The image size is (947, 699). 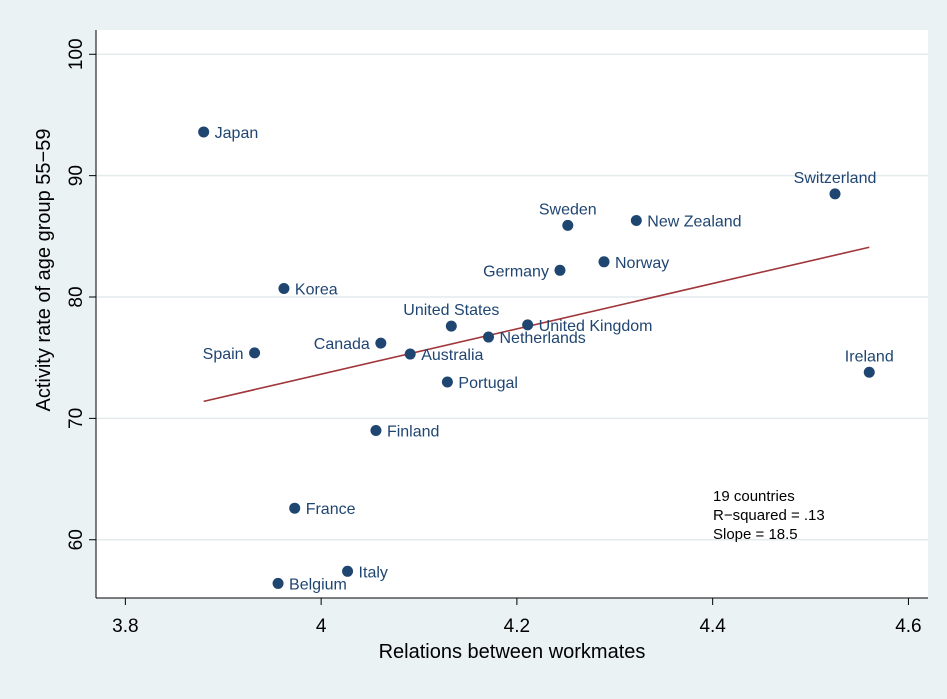 What do you see at coordinates (76, 418) in the screenshot?
I see `y-tick-label-1: 70` at bounding box center [76, 418].